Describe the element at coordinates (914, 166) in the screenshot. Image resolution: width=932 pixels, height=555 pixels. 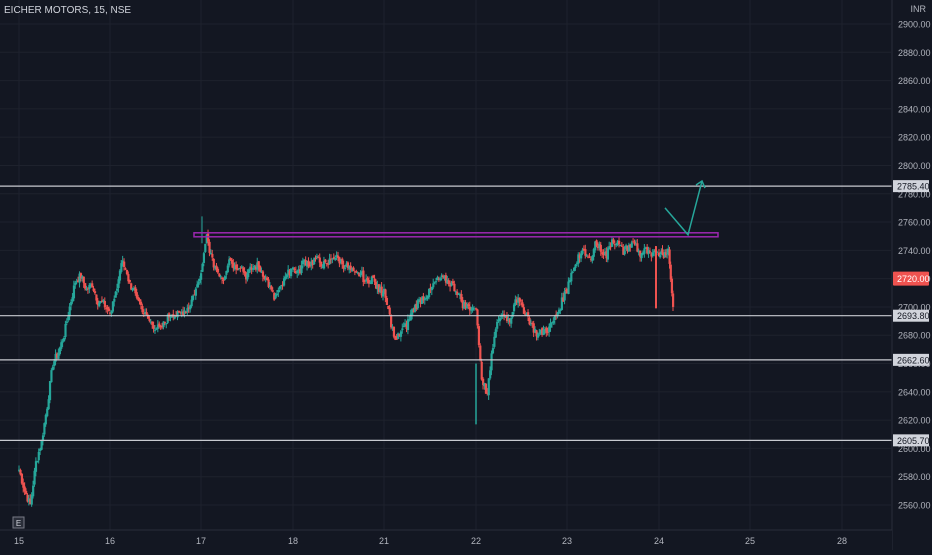
I see `price-tick-label: 2800.00` at that location.